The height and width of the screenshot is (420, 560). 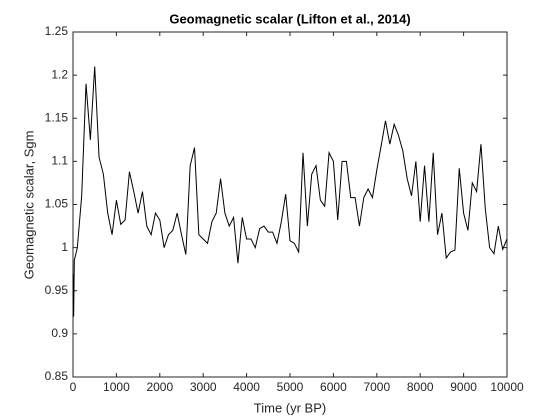 I want to click on x-tick-label: 0, so click(x=73, y=387).